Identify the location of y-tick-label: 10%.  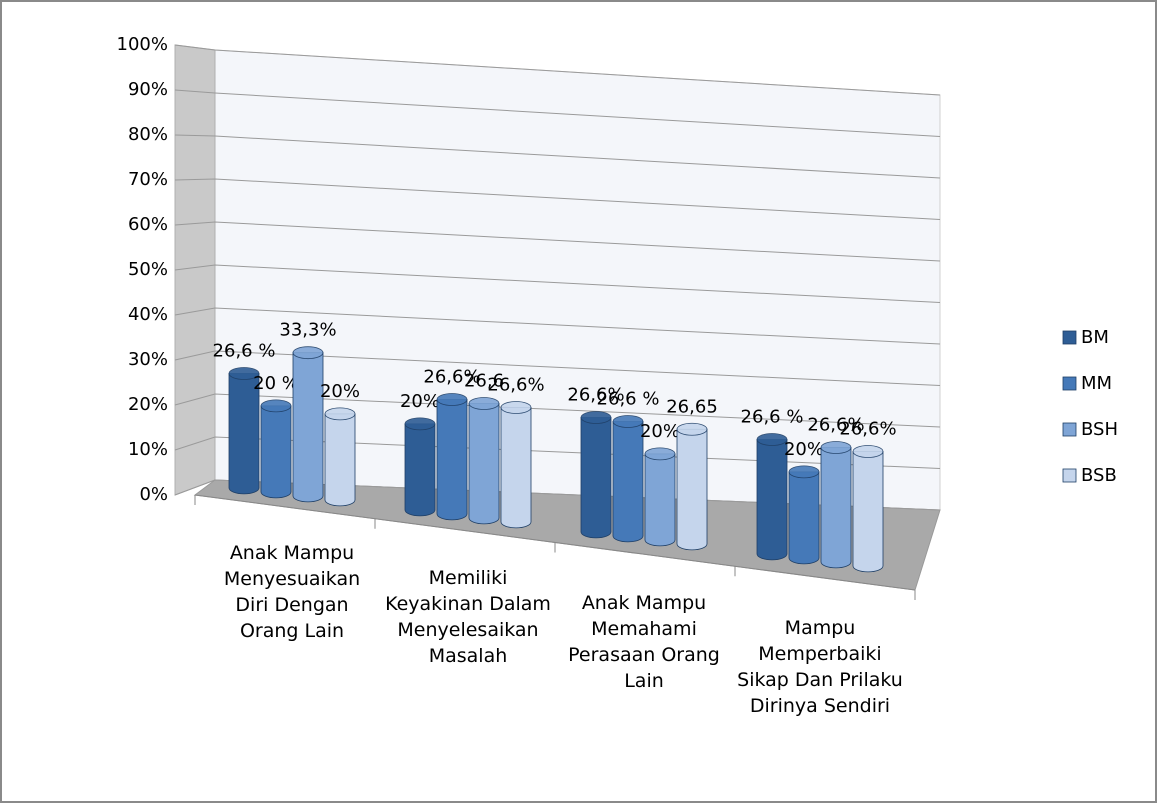
(148, 449).